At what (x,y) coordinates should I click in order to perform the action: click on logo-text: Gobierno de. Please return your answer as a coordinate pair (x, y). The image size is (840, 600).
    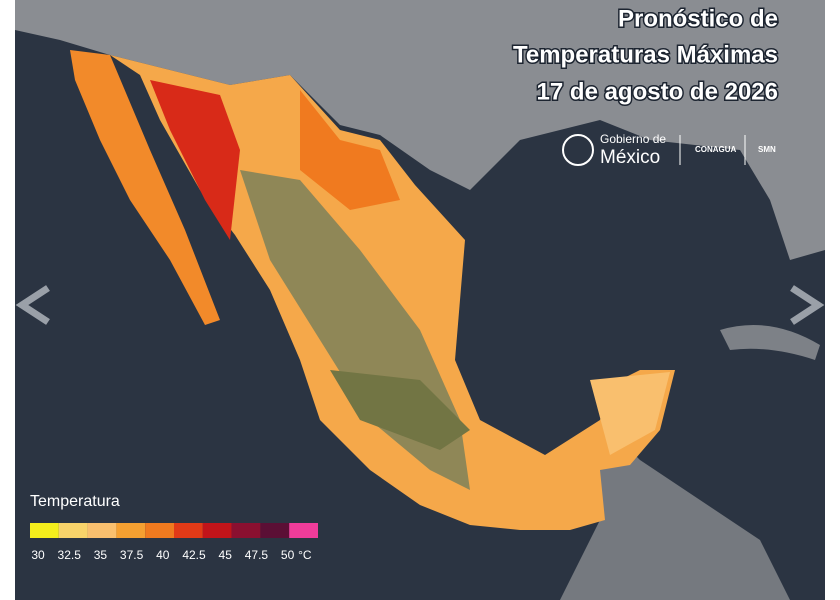
    Looking at the image, I should click on (633, 139).